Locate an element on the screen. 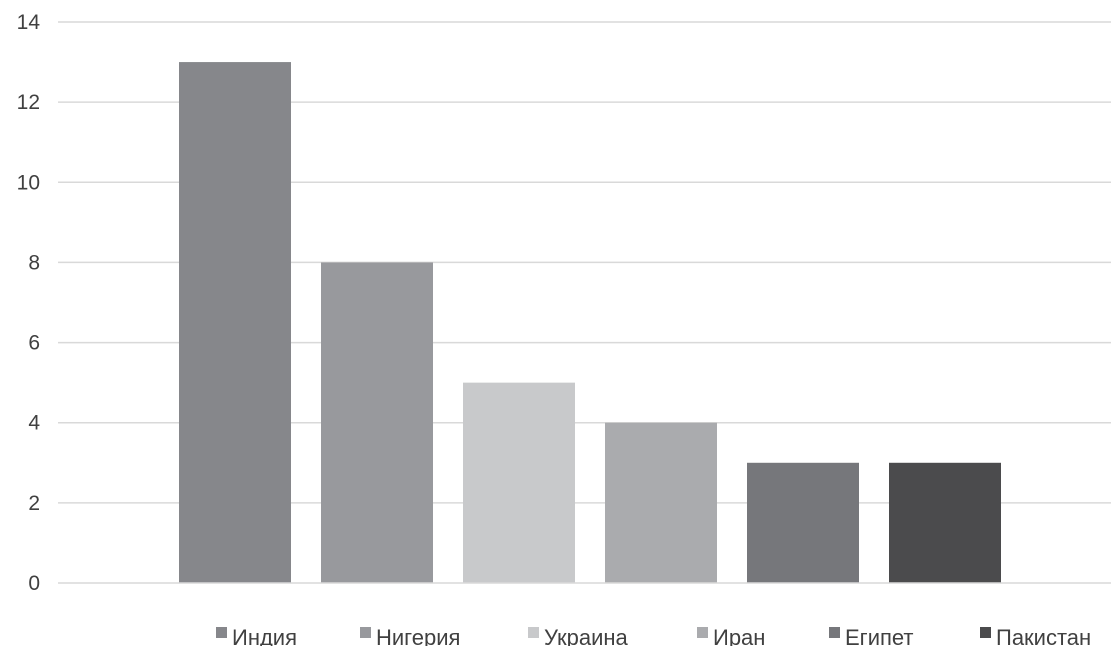 This screenshot has height=646, width=1111. legend-label: Пакистан is located at coordinates (1043, 635).